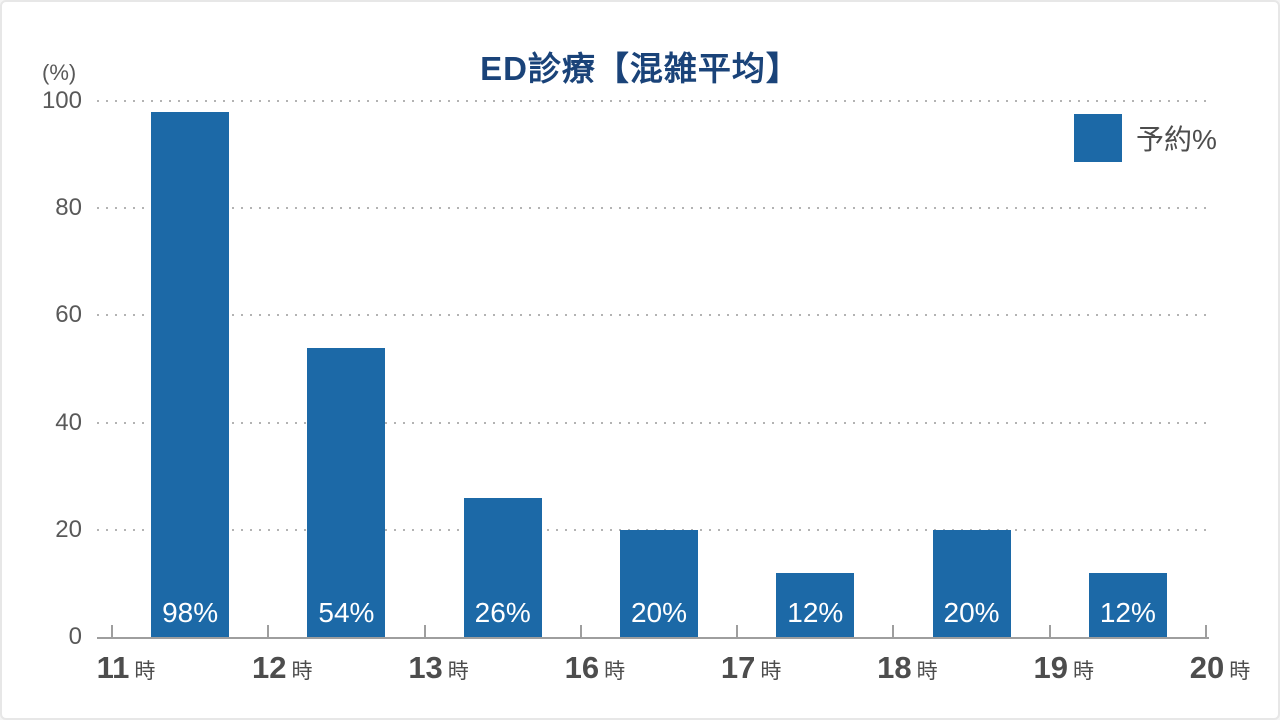 This screenshot has width=1280, height=720. Describe the element at coordinates (59, 72) in the screenshot. I see `y-axis-unit-label: (%)` at that location.